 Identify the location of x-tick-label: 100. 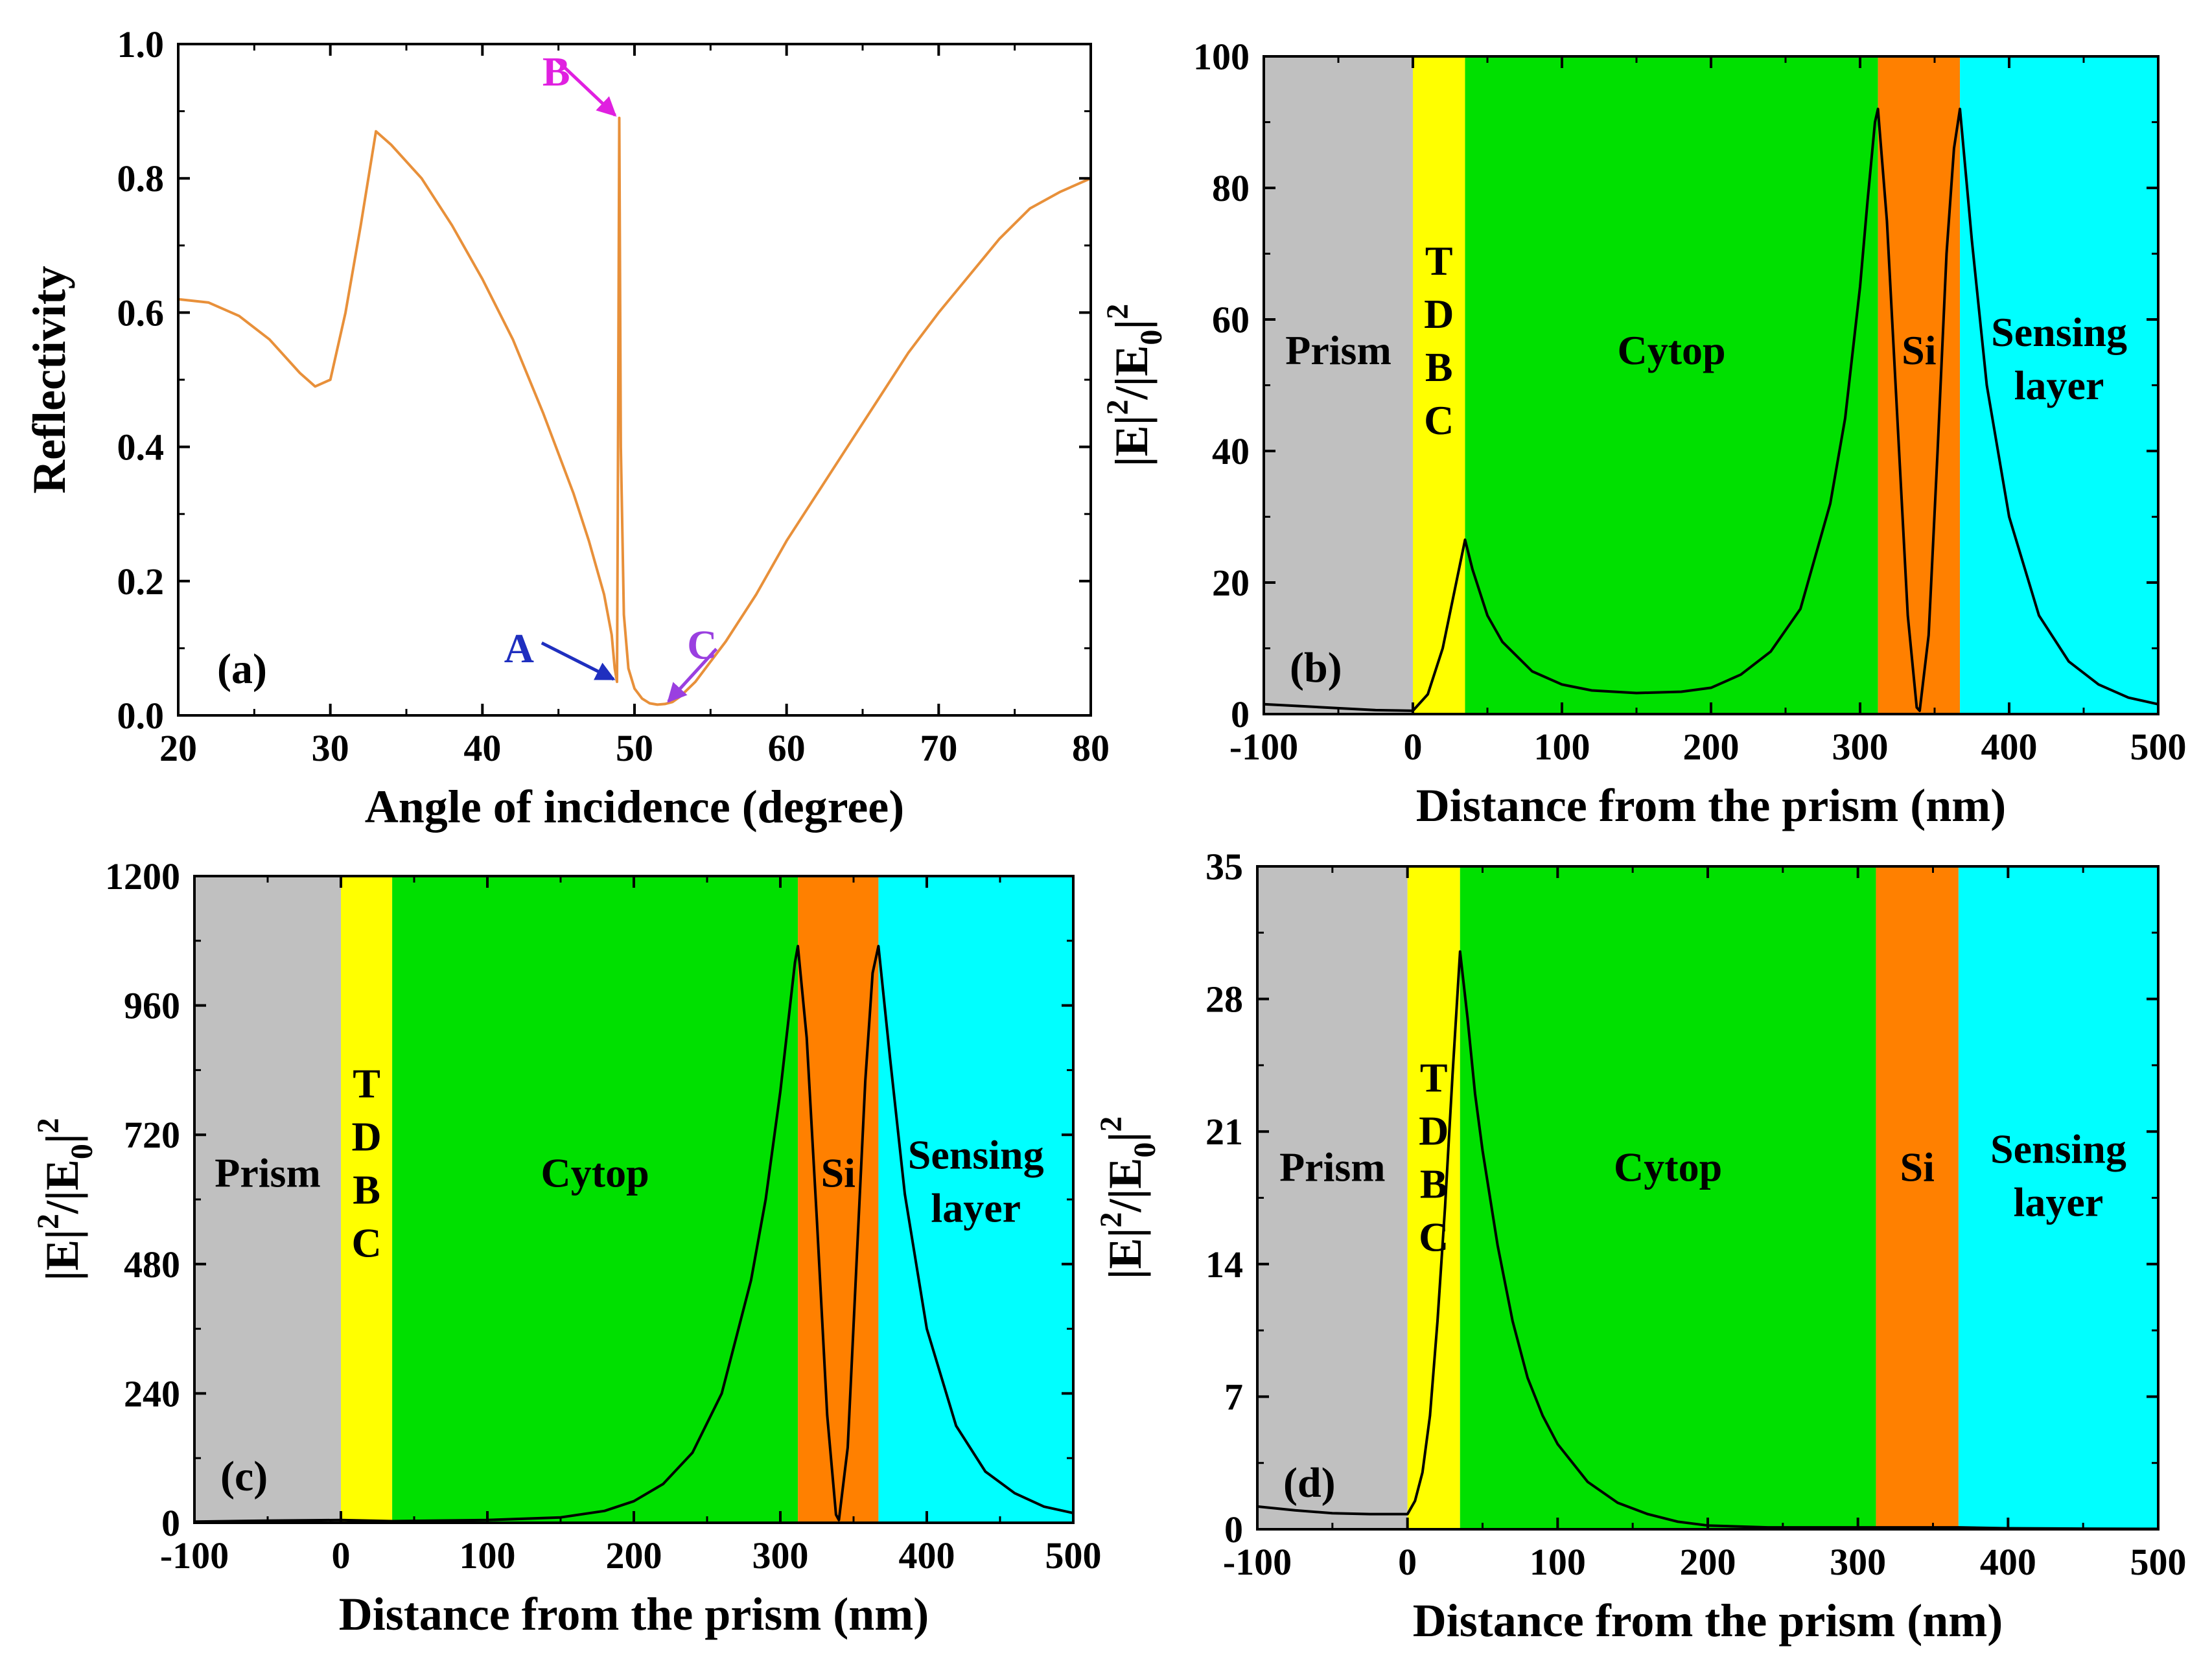
(488, 1556).